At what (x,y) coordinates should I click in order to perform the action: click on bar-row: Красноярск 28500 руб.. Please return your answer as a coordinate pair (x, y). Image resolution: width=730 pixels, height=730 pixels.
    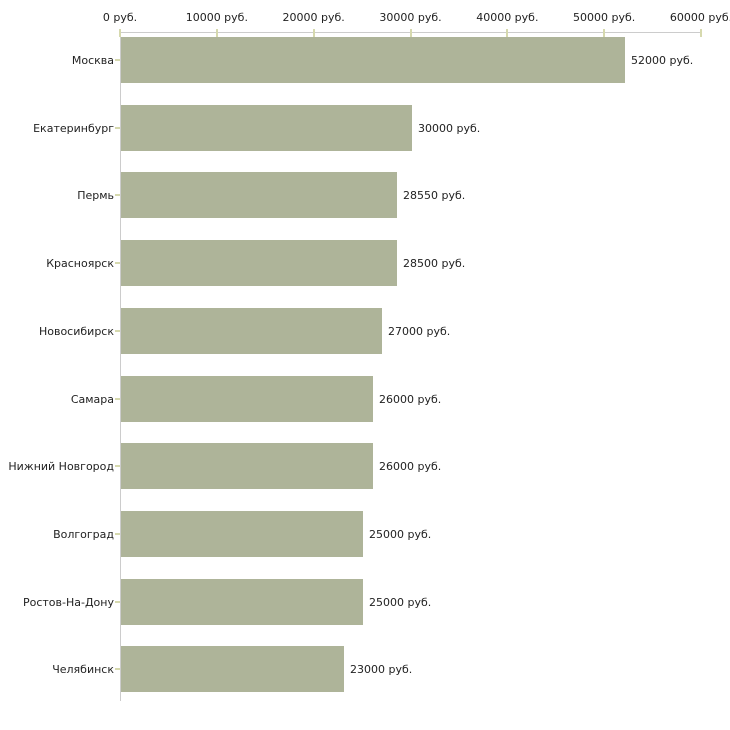
    Looking at the image, I should click on (365, 263).